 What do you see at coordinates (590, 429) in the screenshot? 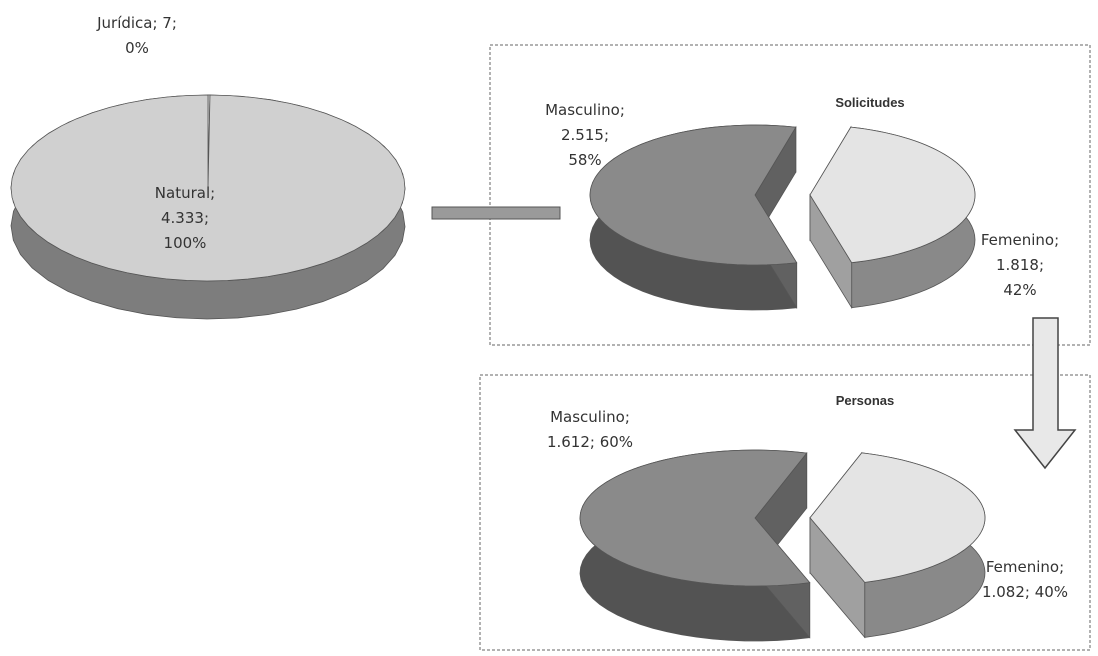
I see `data-label: Masculino; 1.612; 60%` at bounding box center [590, 429].